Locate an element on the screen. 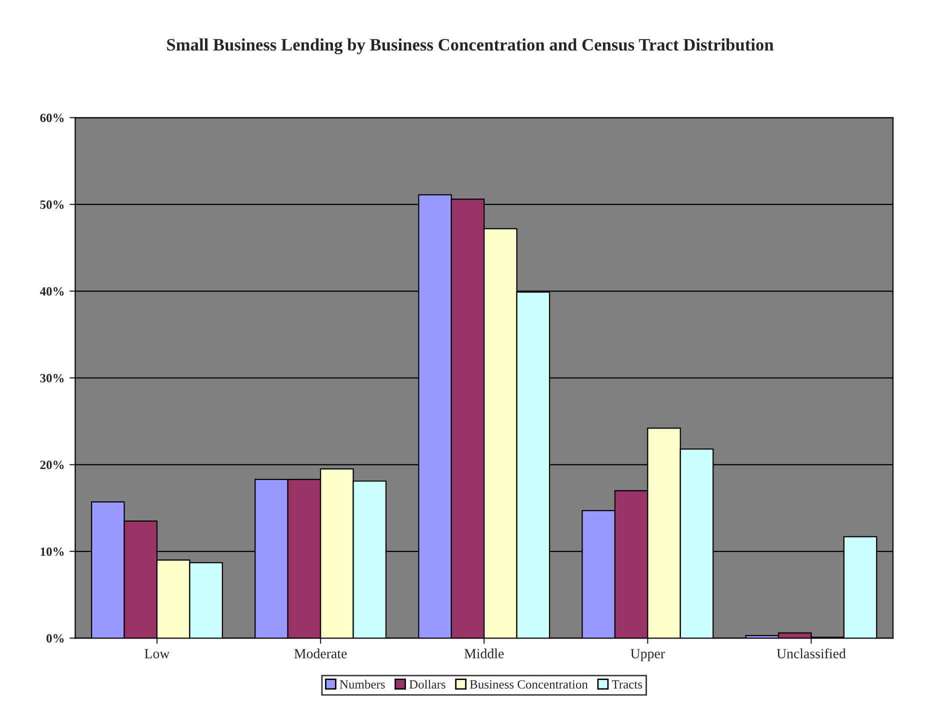 The height and width of the screenshot is (713, 940). y-tick-label: 0% is located at coordinates (55, 638).